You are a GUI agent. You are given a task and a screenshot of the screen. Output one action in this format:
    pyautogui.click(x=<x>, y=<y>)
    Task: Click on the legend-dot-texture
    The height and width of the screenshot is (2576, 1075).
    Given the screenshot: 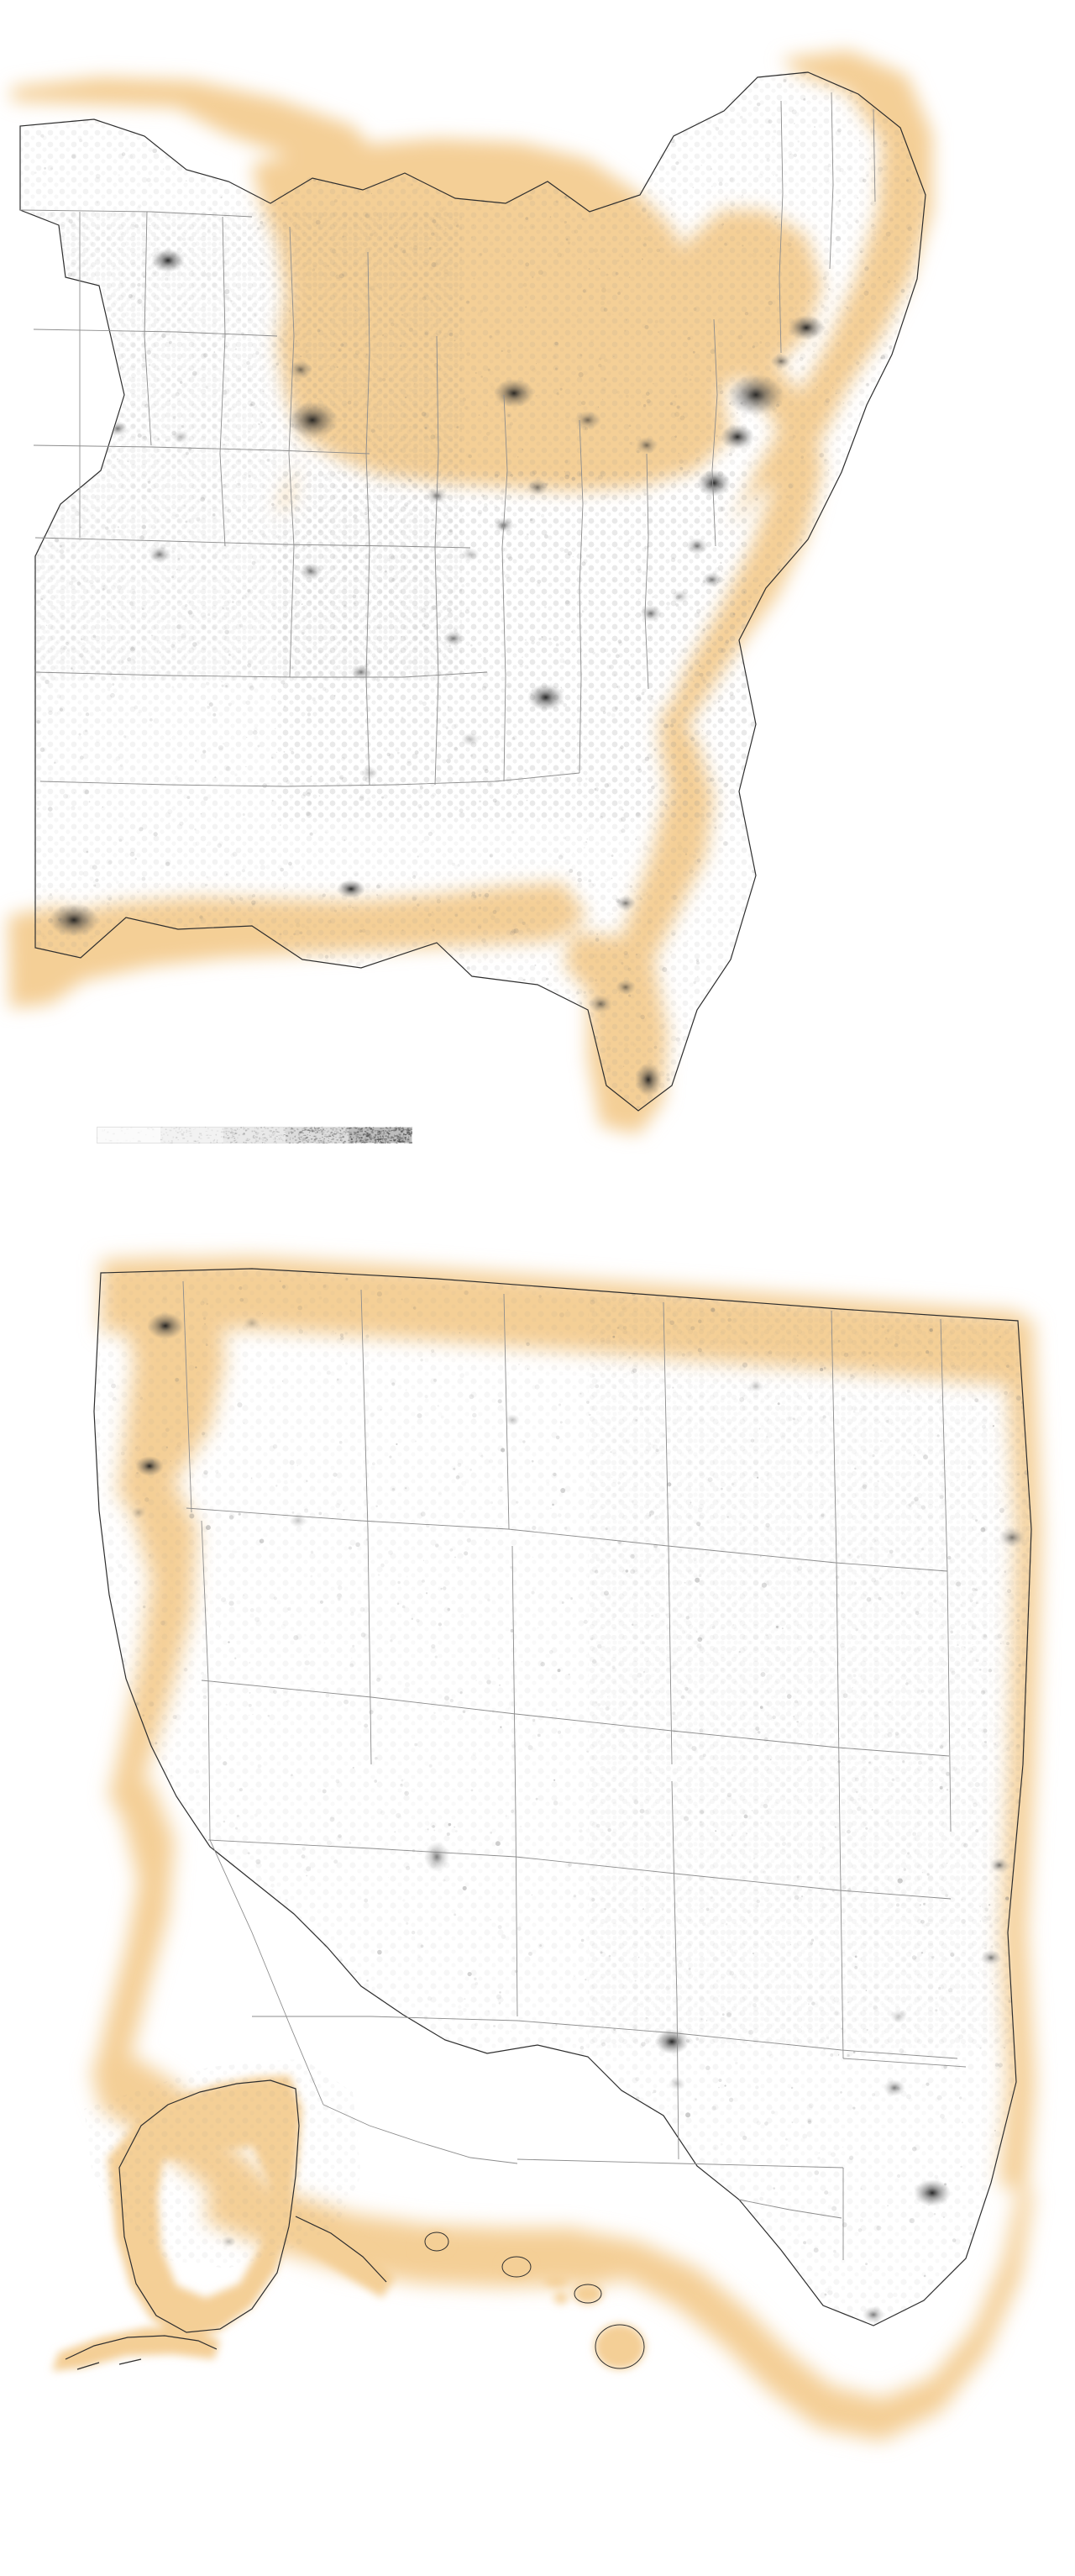 What is the action you would take?
    pyautogui.click(x=258, y=1135)
    